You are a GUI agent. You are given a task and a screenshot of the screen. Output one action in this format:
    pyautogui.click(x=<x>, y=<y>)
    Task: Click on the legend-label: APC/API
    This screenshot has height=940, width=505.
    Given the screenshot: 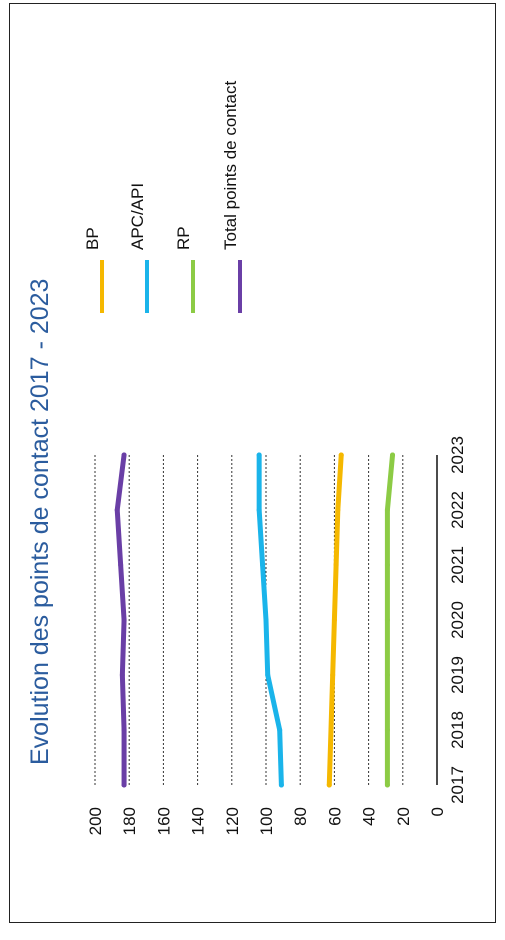 What is the action you would take?
    pyautogui.click(x=137, y=216)
    